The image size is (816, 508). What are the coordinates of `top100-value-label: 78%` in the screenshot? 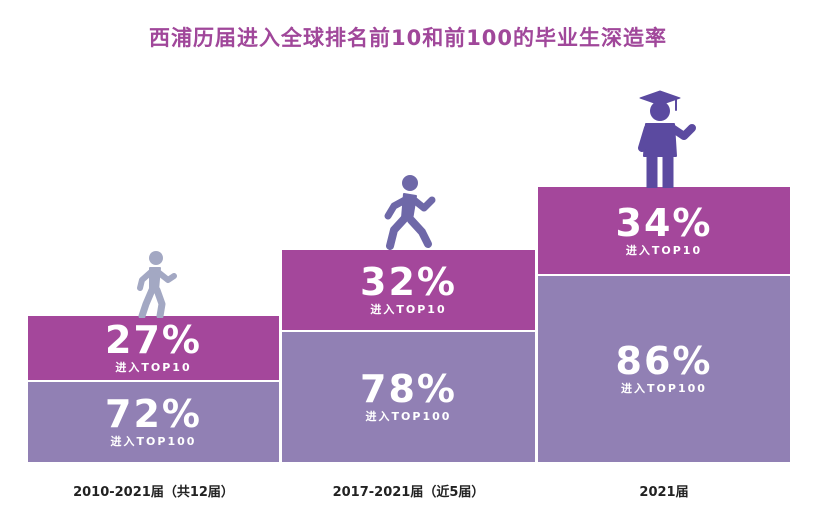 It's located at (408, 389).